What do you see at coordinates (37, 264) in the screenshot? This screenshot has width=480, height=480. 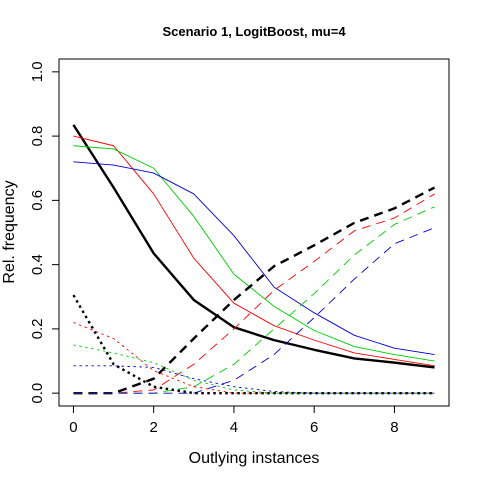 I see `y-tick-label: 0.4` at bounding box center [37, 264].